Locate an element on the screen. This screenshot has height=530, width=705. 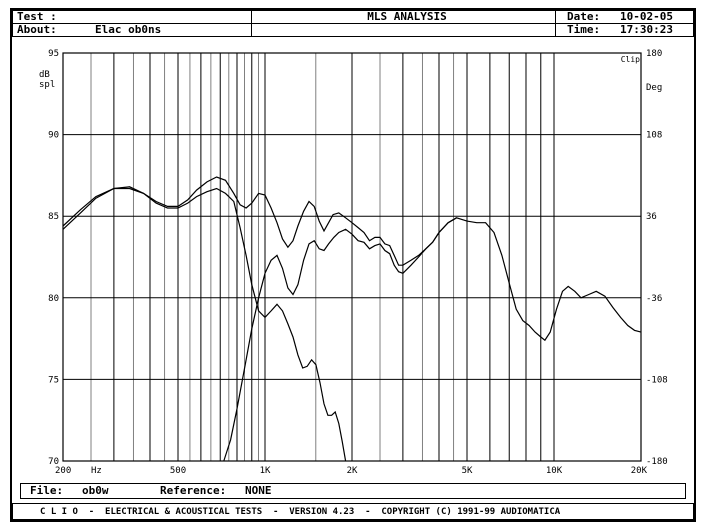
x-tick-label: 500 is located at coordinates (178, 471).